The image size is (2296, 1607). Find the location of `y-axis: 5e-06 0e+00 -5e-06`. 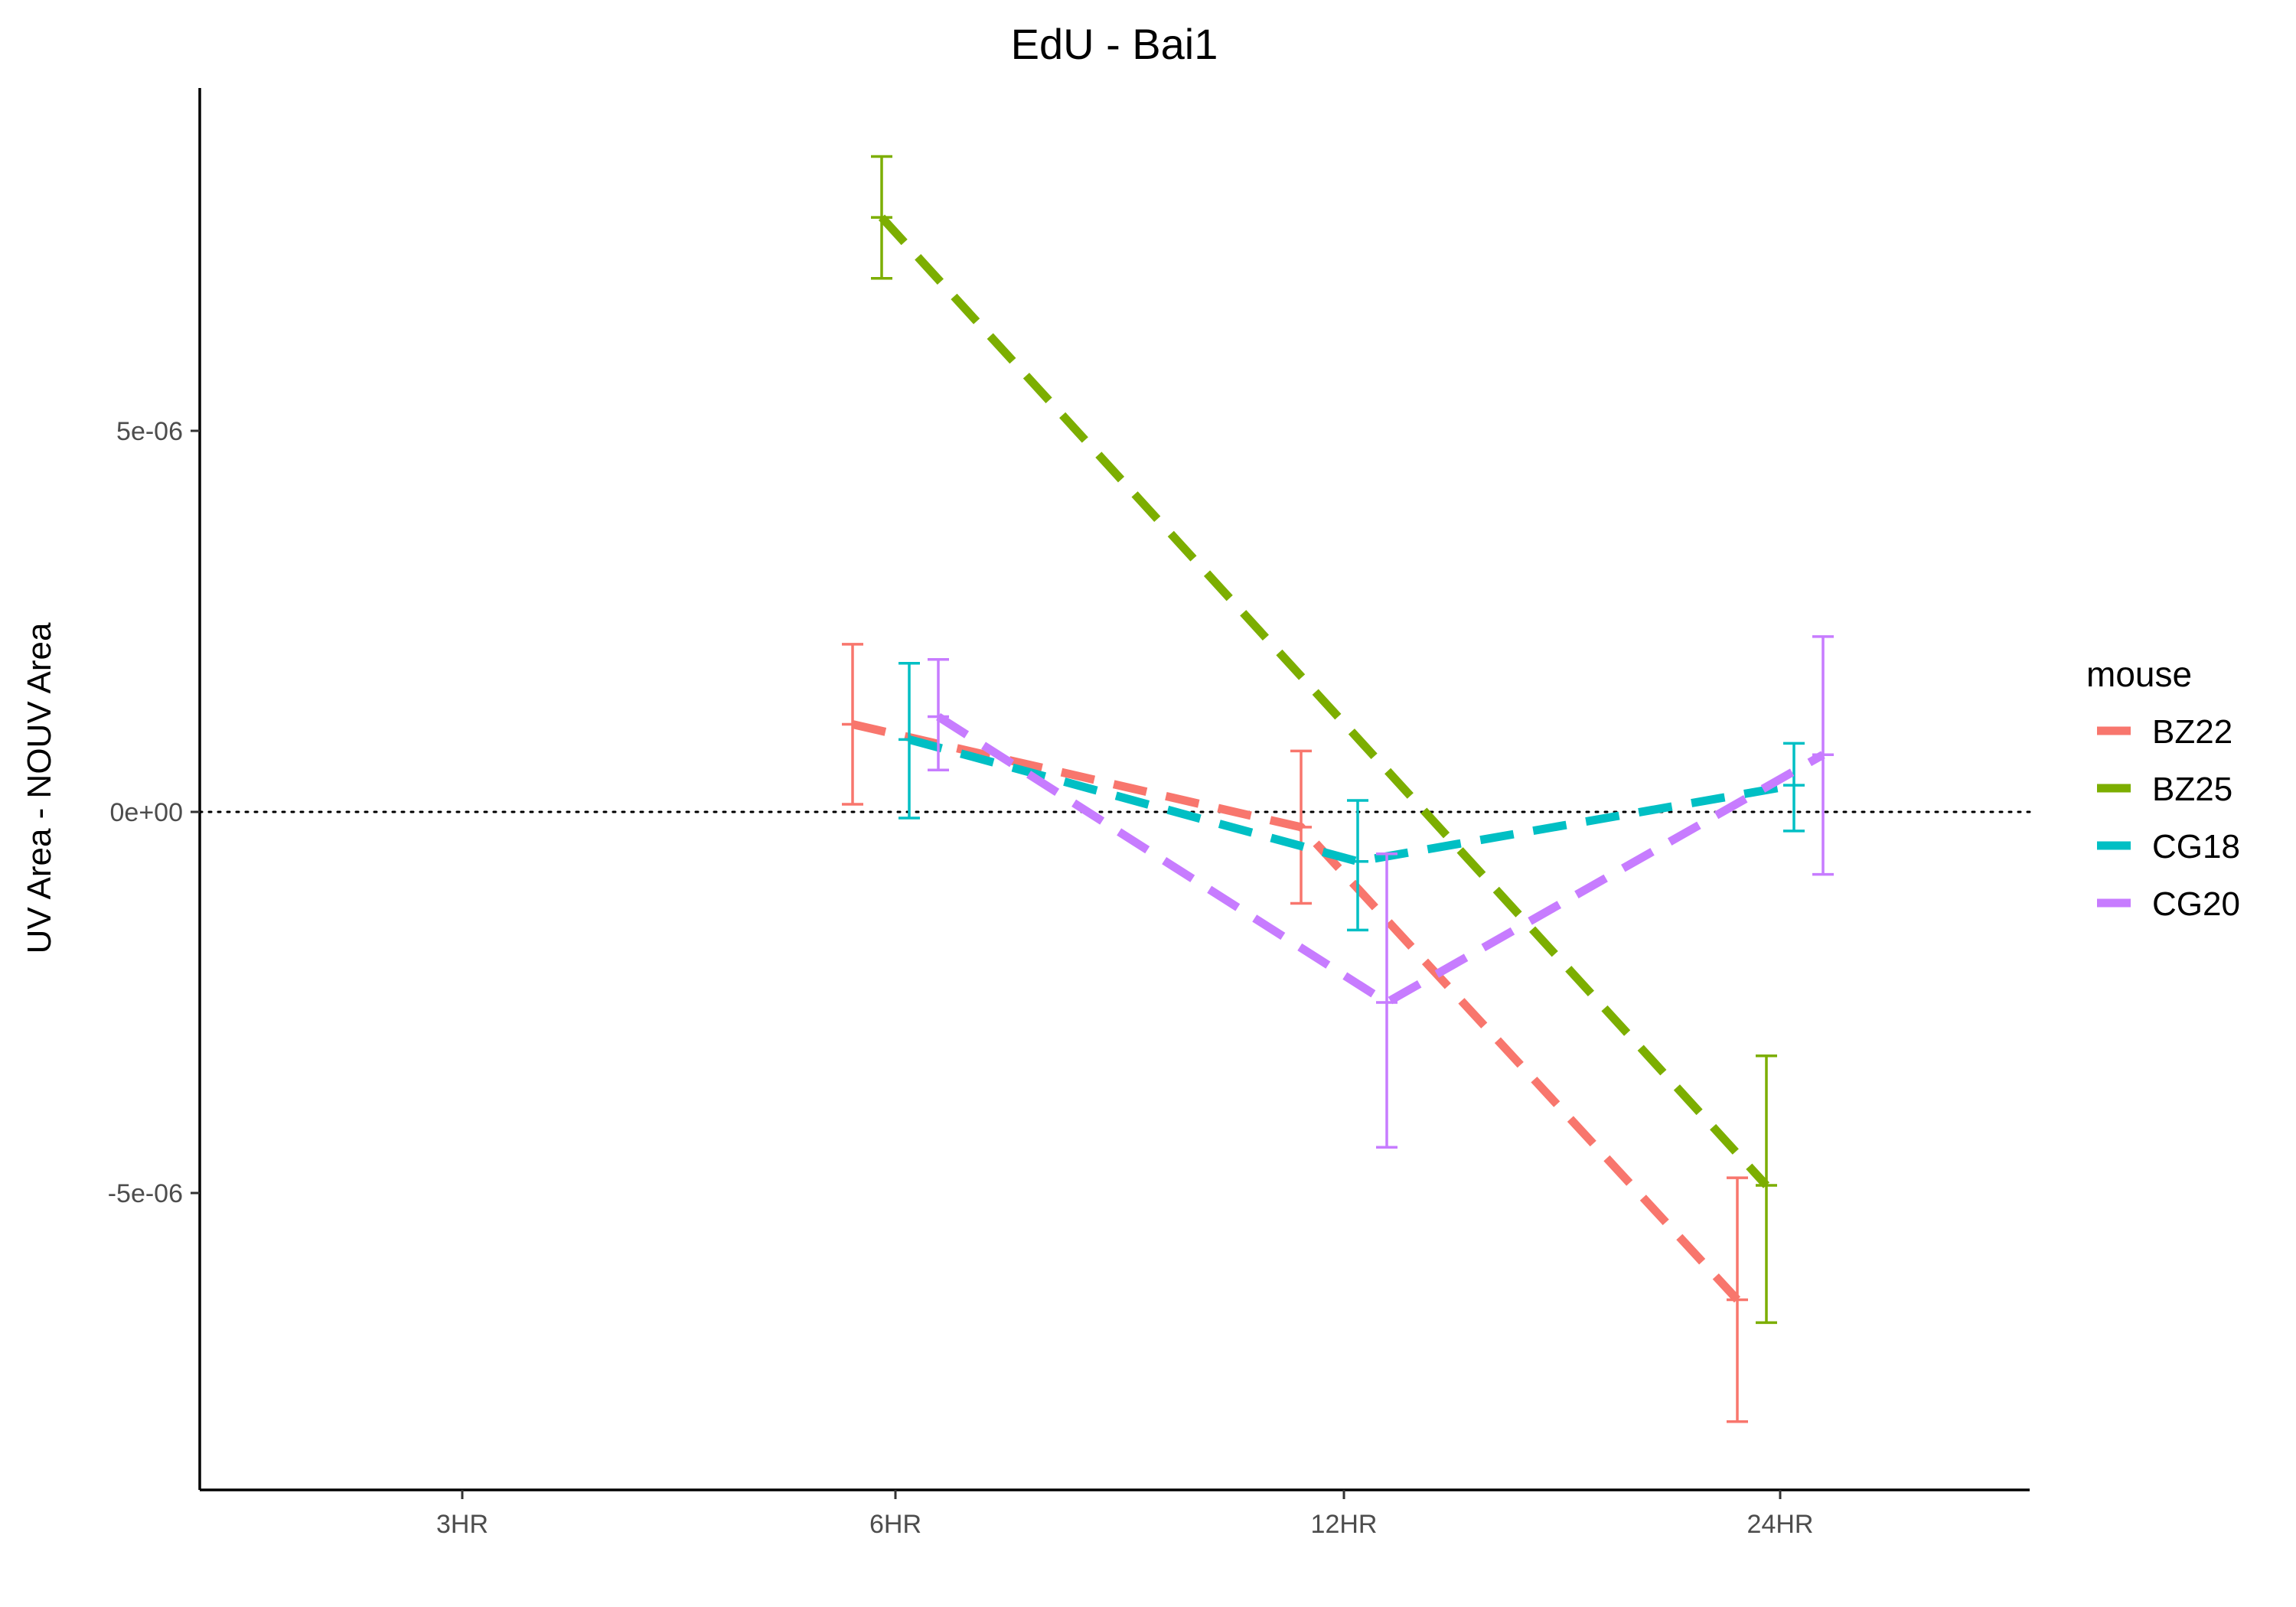

y-axis: 5e-06 0e+00 -5e-06 is located at coordinates (154, 789).